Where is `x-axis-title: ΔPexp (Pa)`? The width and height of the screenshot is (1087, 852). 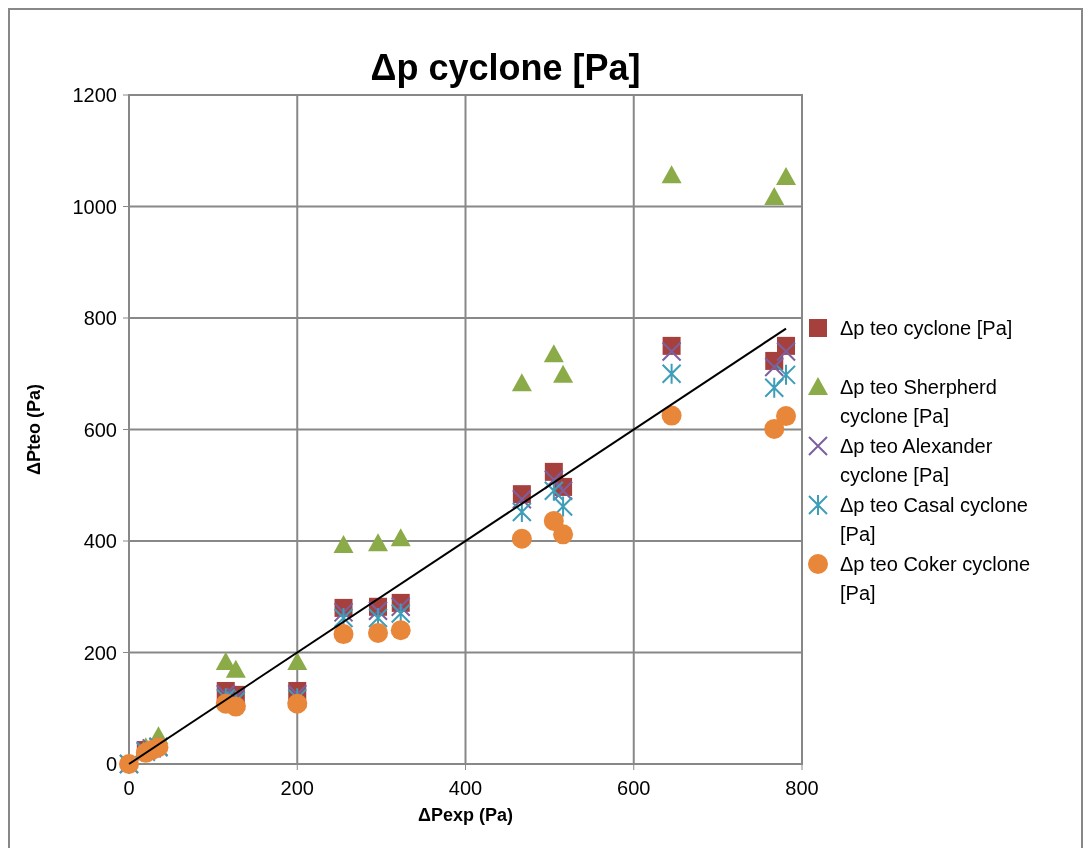
x-axis-title: ΔPexp (Pa) is located at coordinates (465, 815).